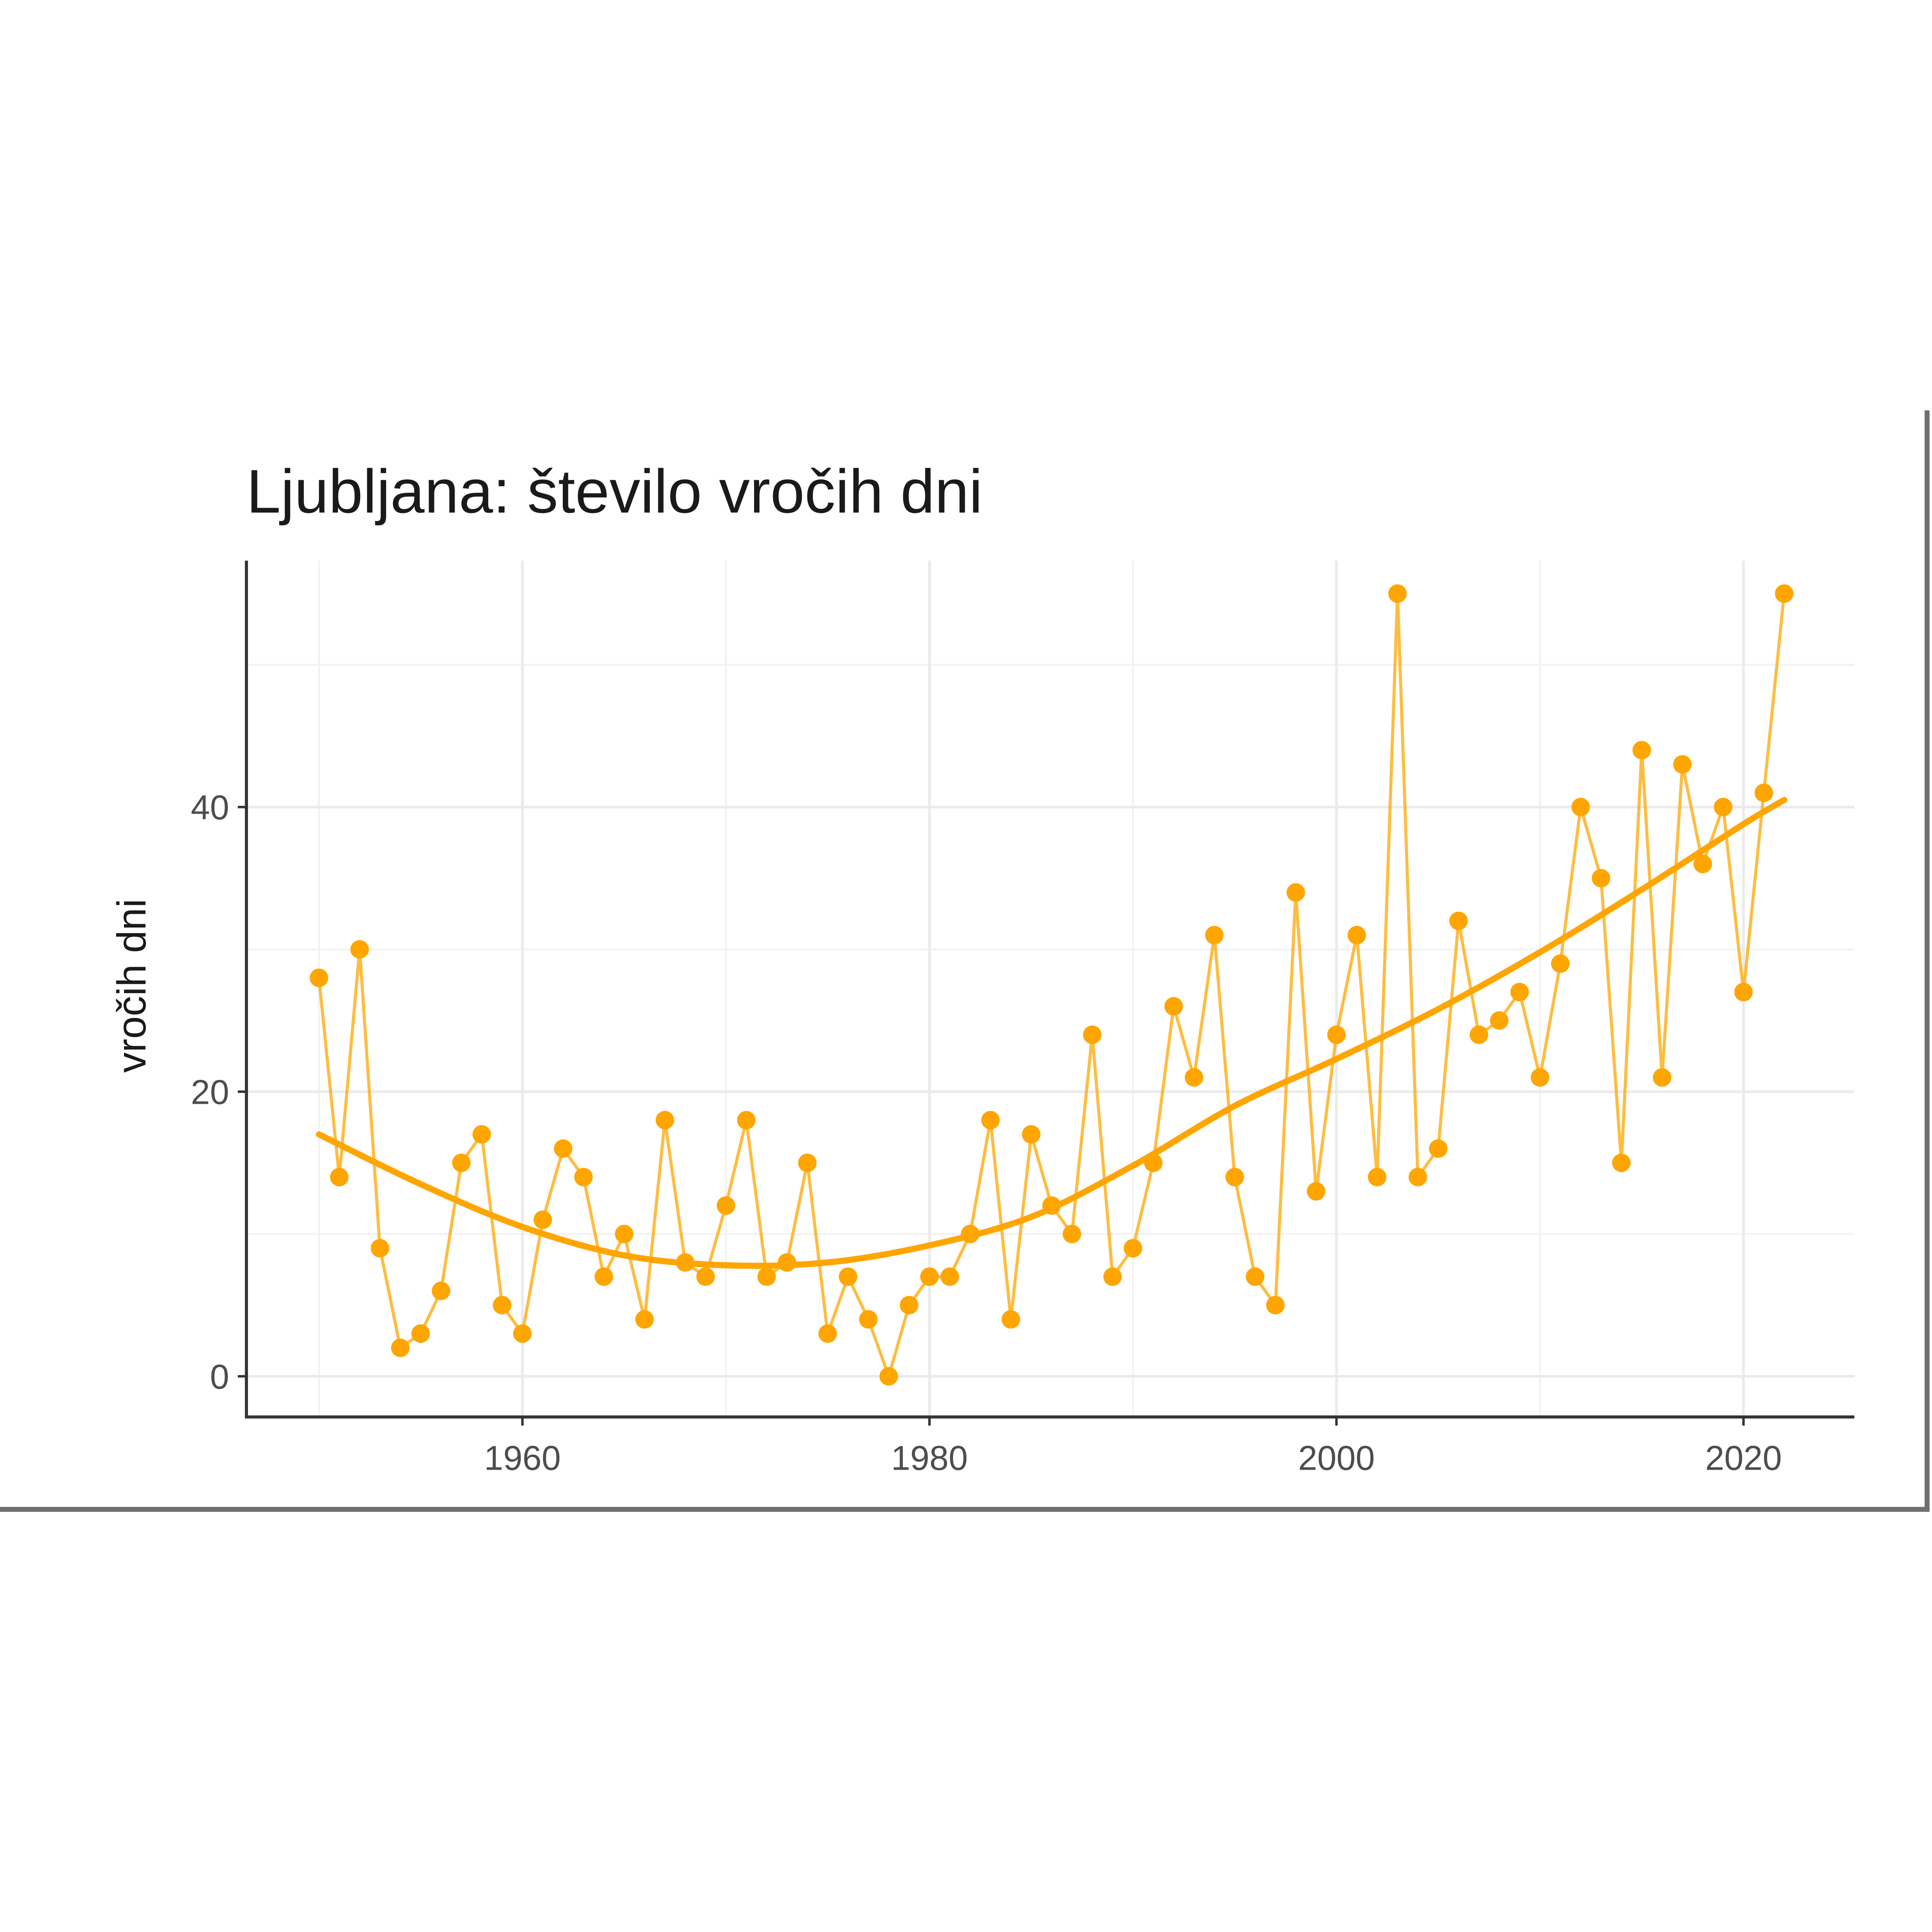 This screenshot has width=1932, height=1932. What do you see at coordinates (522, 1458) in the screenshot?
I see `x-tick-label: 1960` at bounding box center [522, 1458].